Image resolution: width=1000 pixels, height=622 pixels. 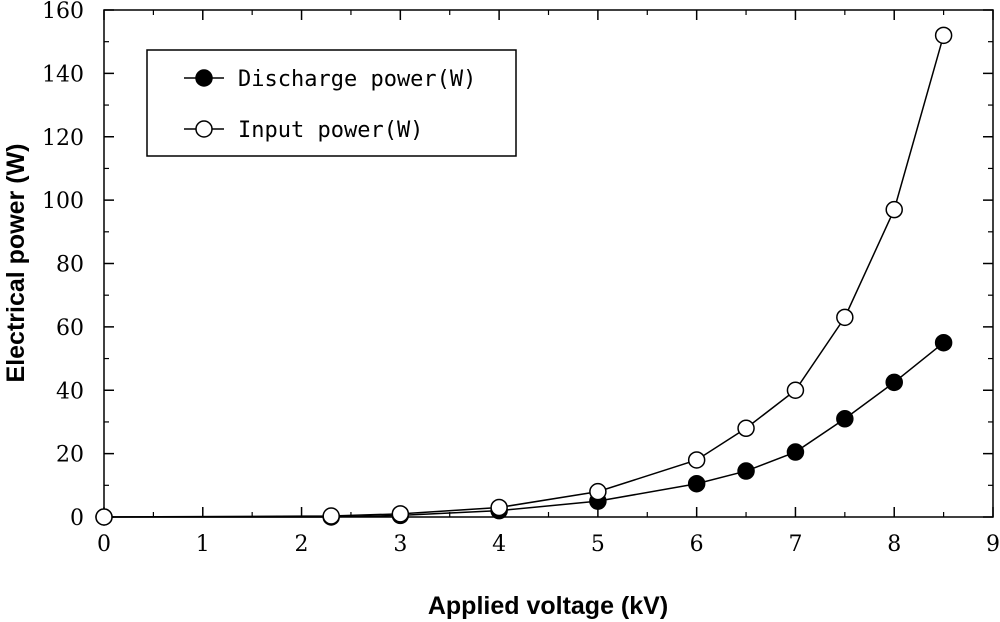 I want to click on legend-box, so click(x=331, y=103).